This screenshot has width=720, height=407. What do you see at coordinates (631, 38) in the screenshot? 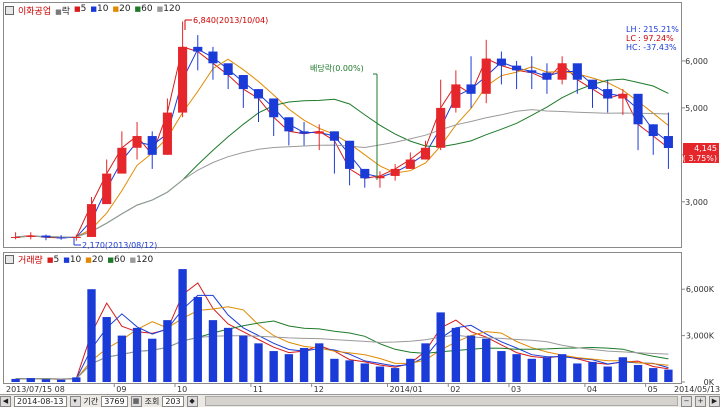
I see `stat-lc-label: LC` at bounding box center [631, 38].